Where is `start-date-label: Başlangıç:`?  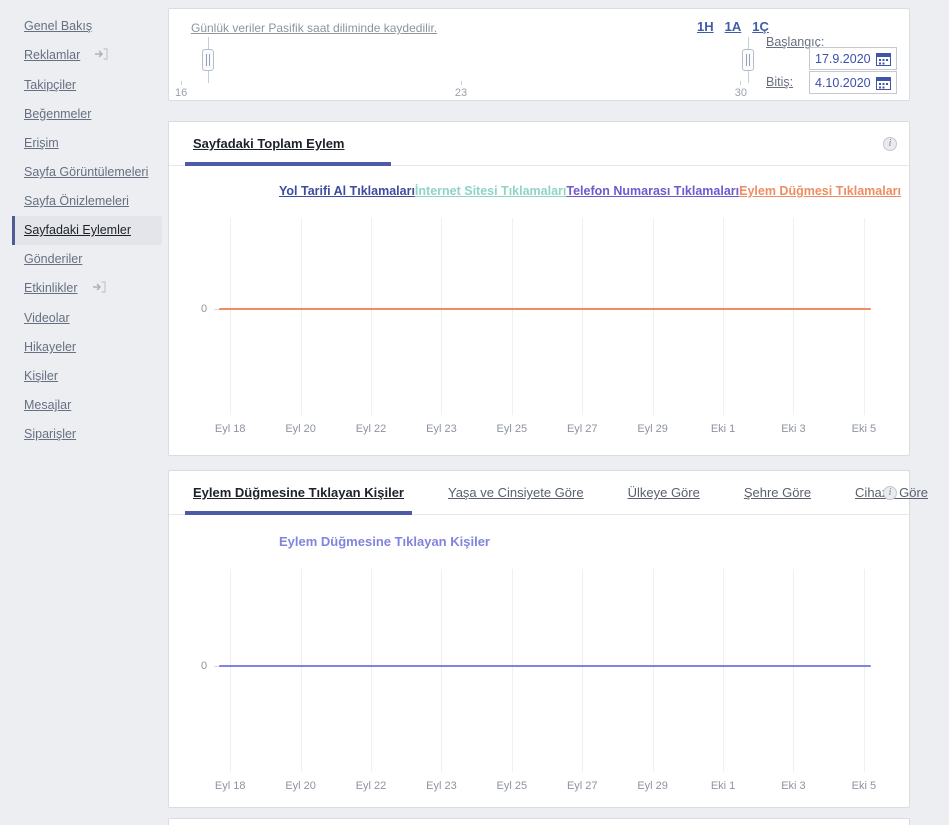
start-date-label: Başlangıç: is located at coordinates (795, 42).